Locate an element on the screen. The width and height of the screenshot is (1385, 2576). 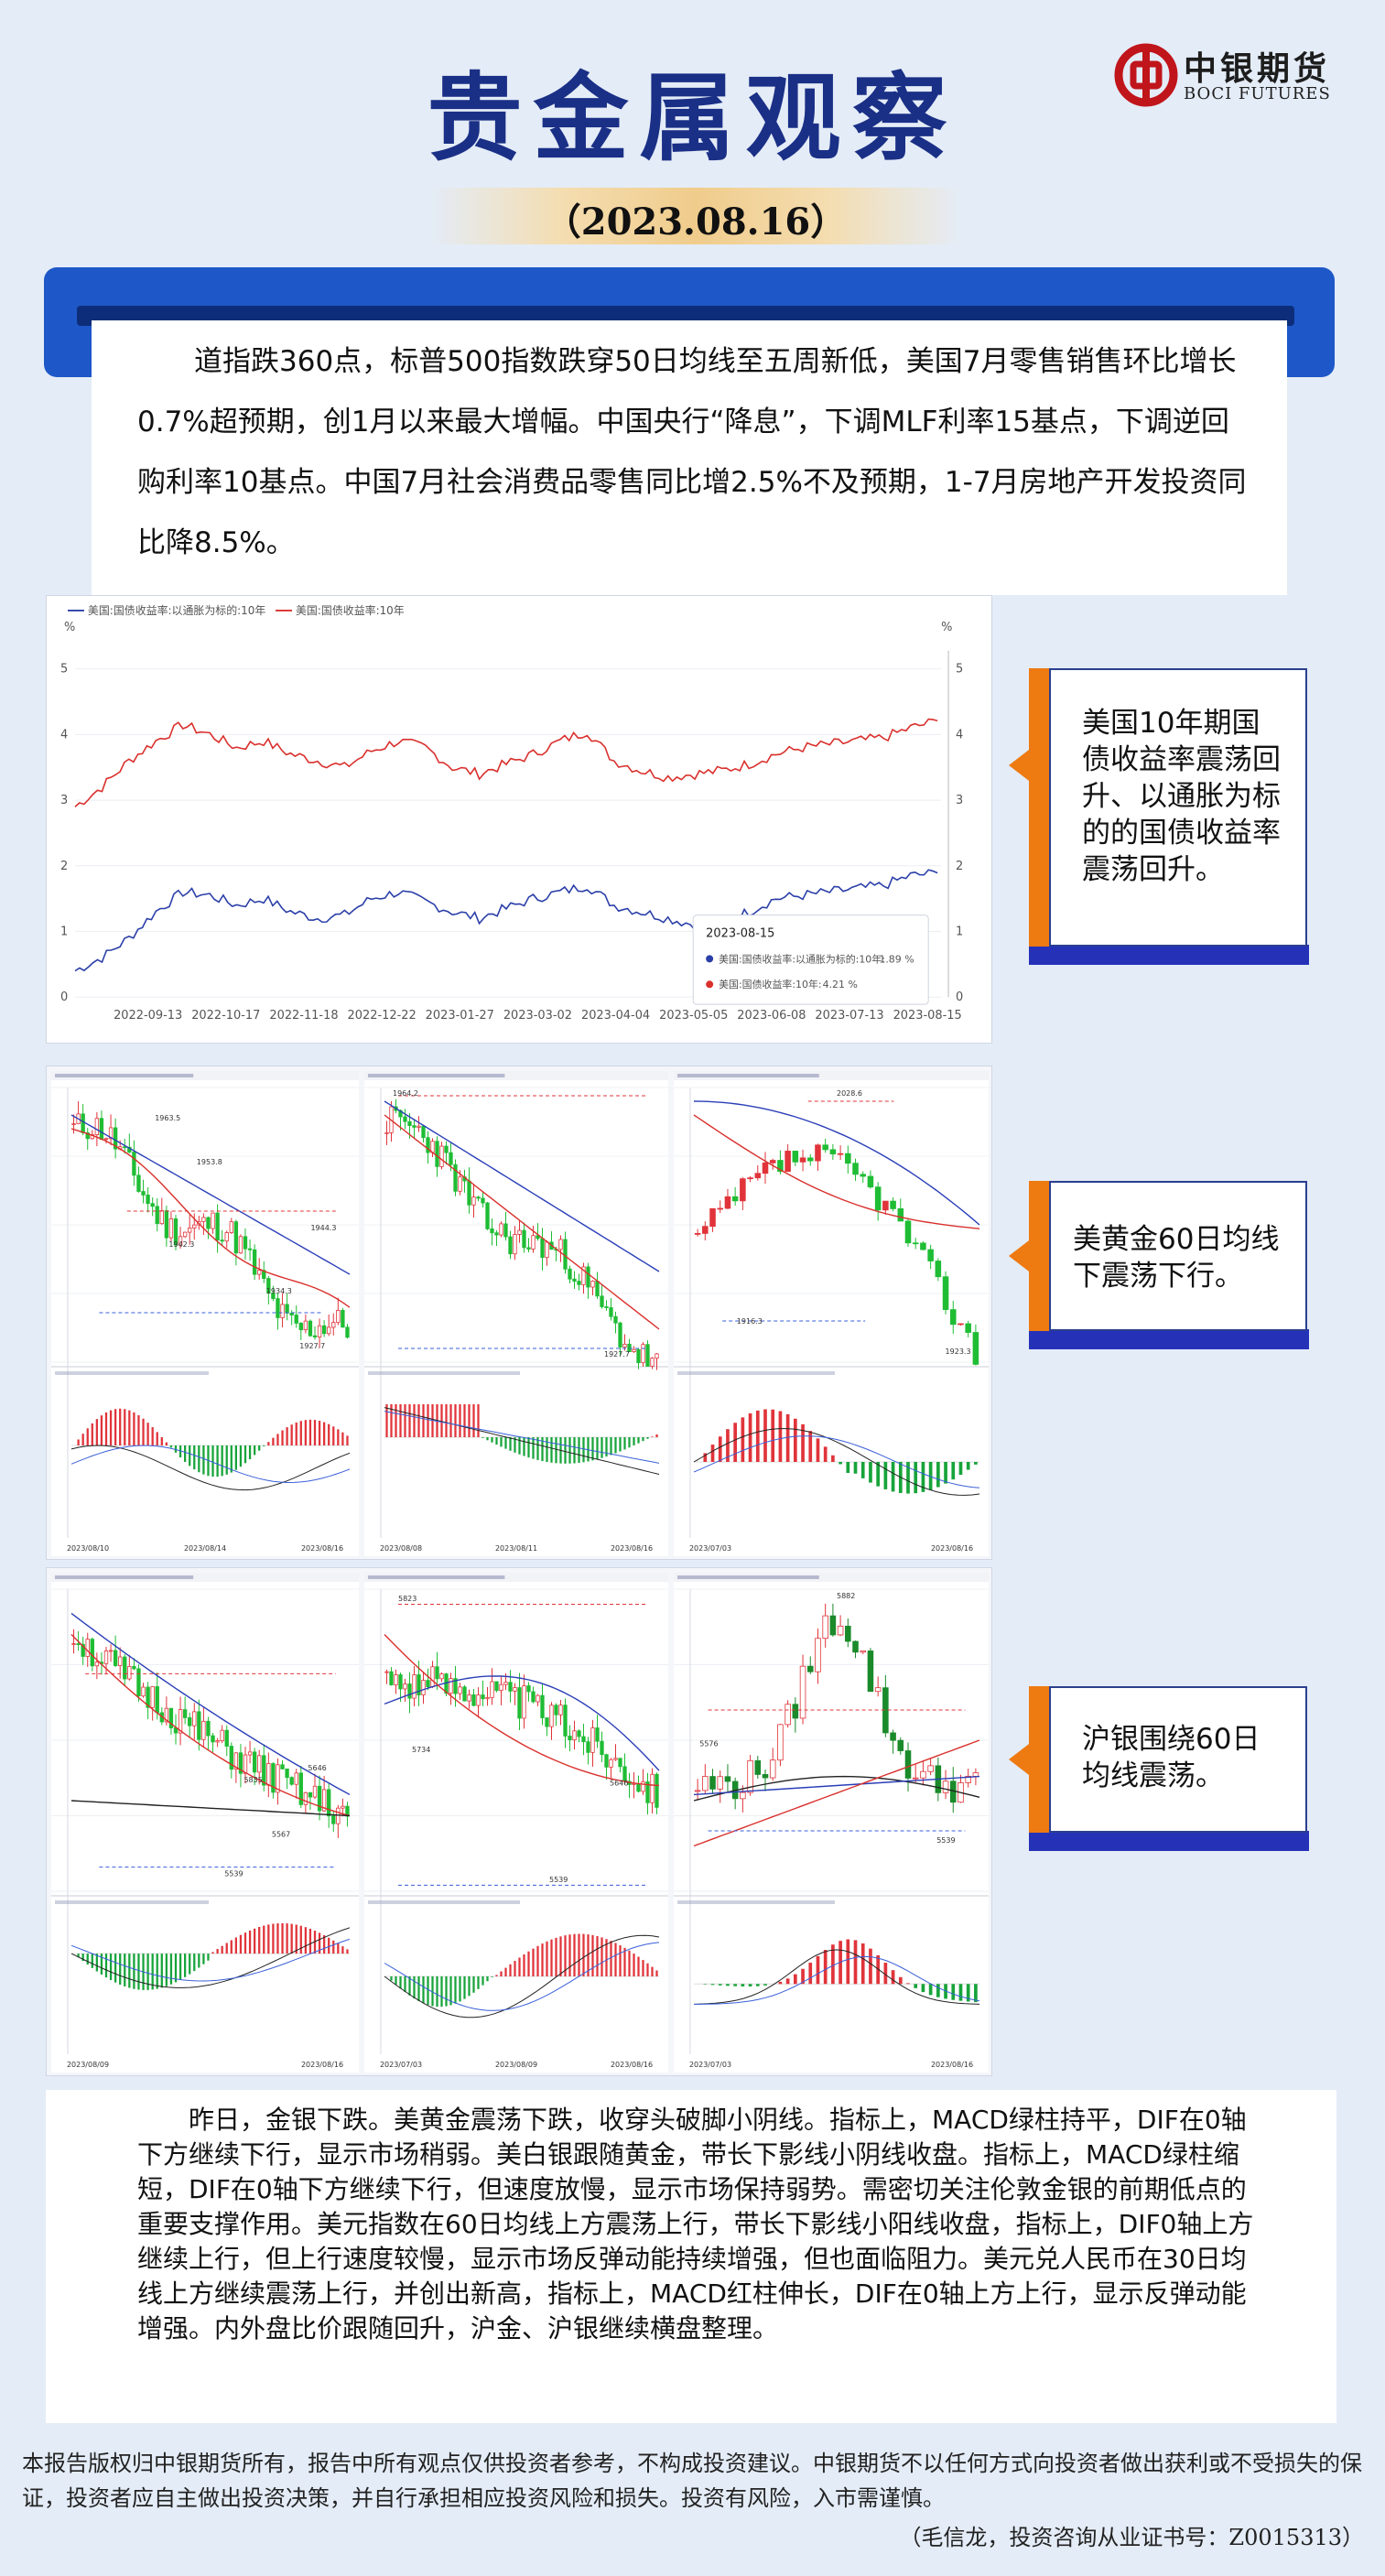
logo-name-cn: 中银期货 is located at coordinates (1257, 69).